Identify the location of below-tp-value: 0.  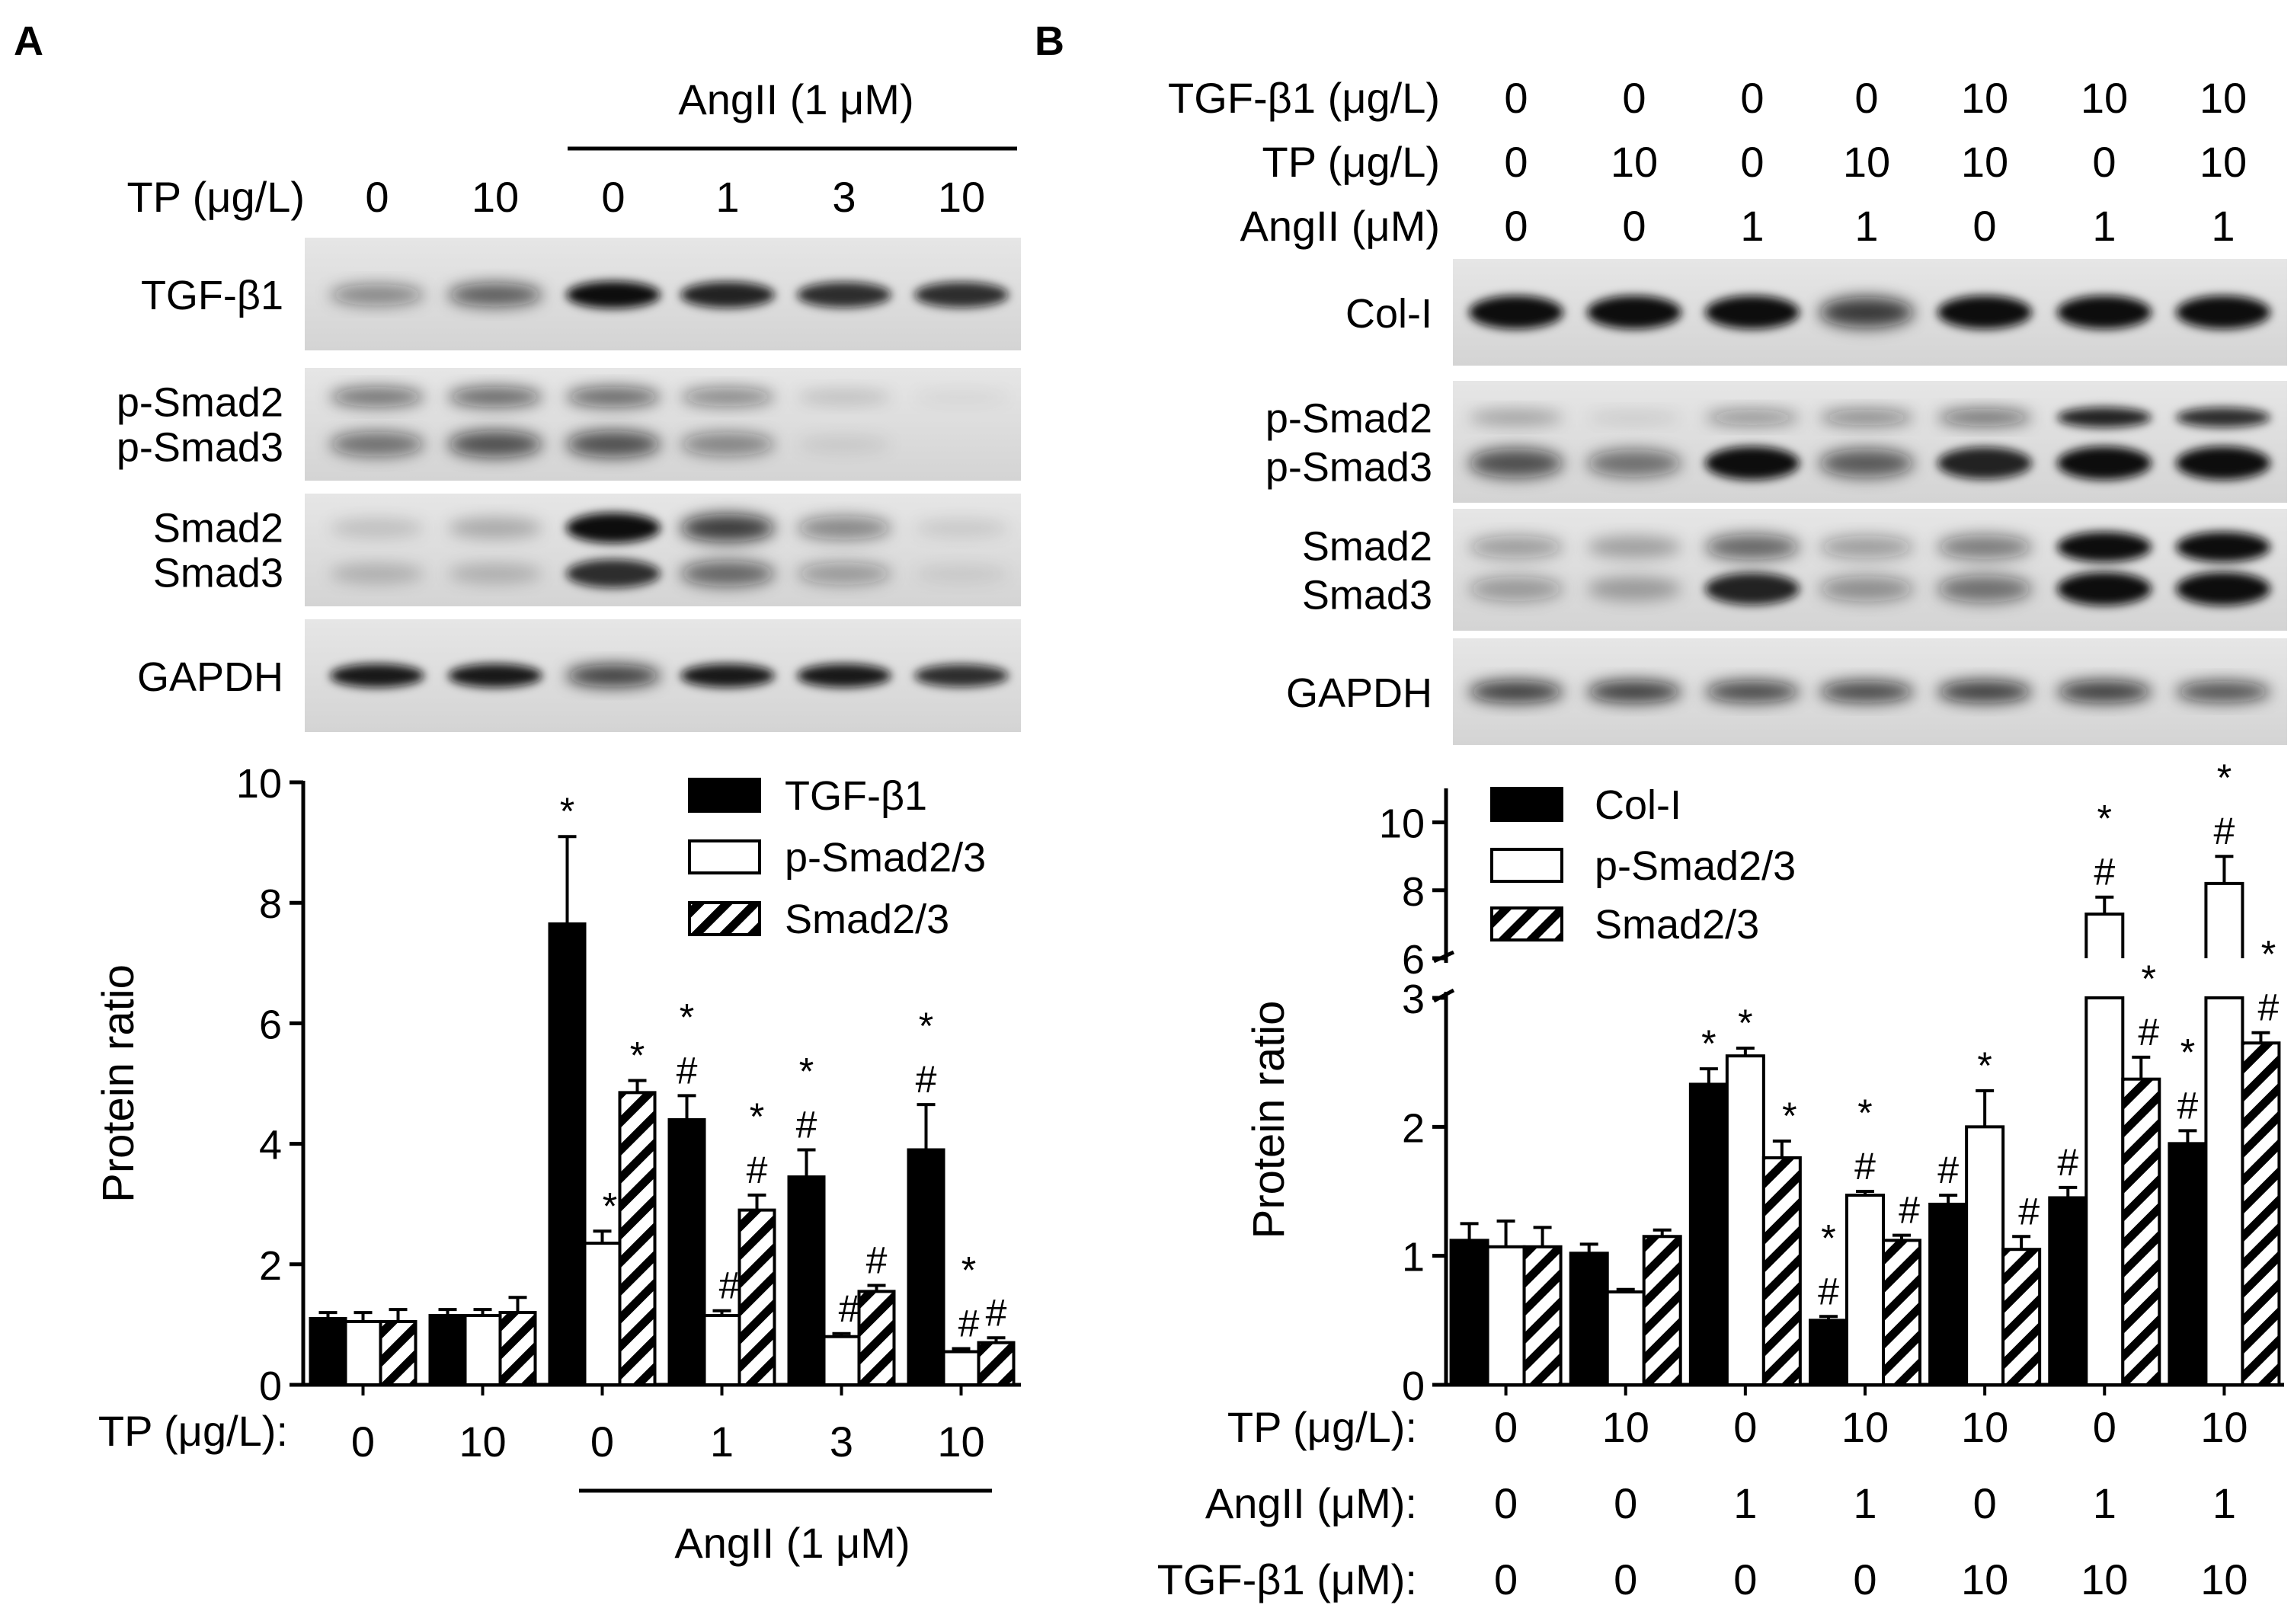
(602, 1442).